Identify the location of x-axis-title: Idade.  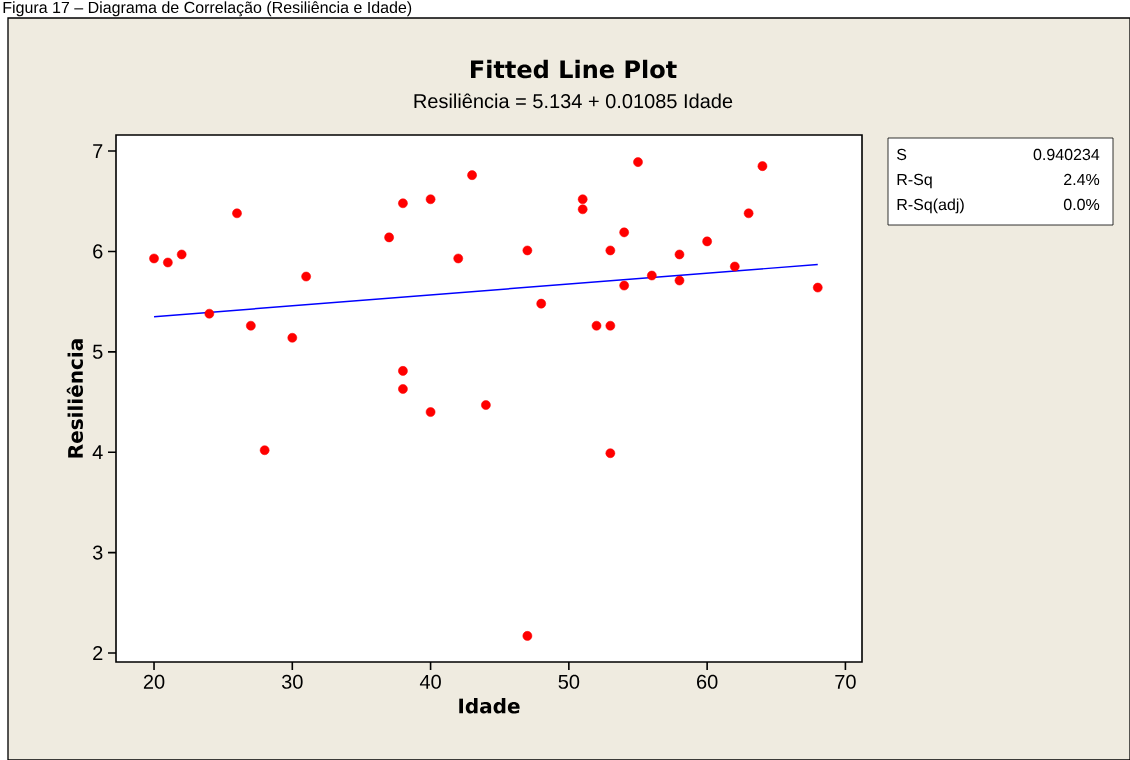
(489, 706).